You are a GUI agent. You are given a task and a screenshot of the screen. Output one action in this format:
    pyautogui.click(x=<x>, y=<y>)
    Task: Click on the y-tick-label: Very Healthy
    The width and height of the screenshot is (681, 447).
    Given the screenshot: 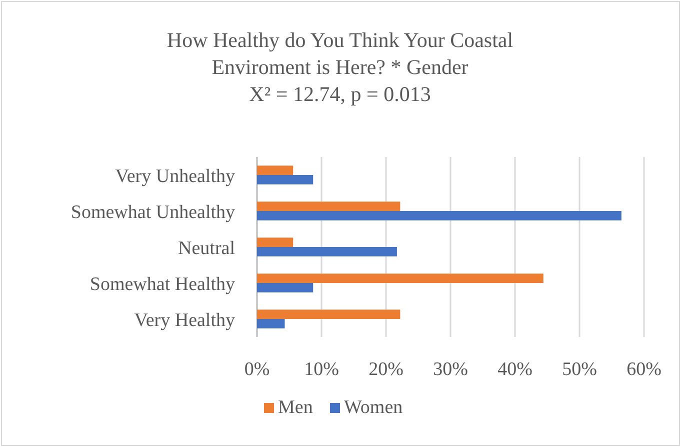 What is the action you would take?
    pyautogui.click(x=185, y=320)
    